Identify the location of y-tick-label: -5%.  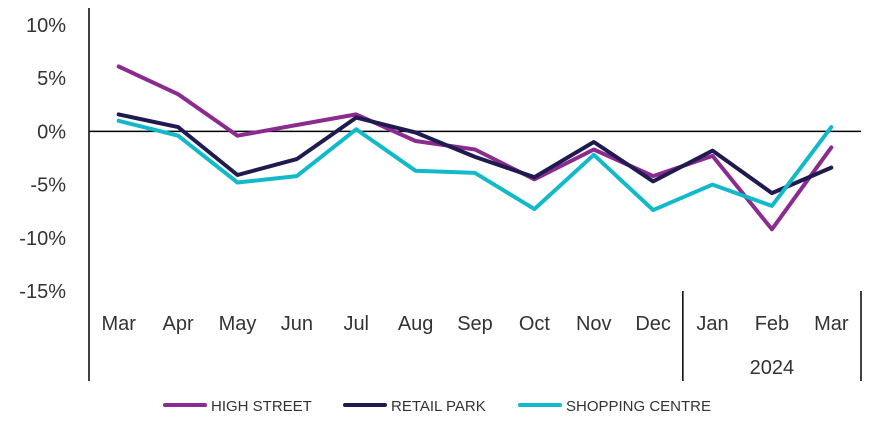
(48, 186).